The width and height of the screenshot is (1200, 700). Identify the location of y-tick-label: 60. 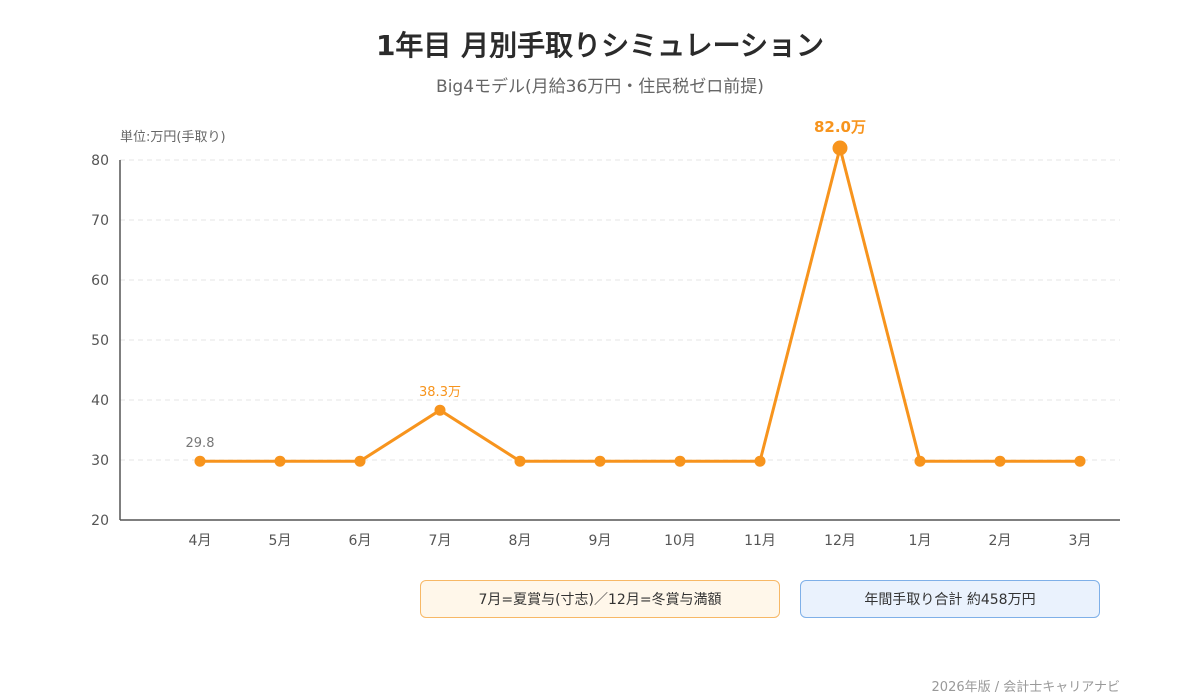
(100, 281).